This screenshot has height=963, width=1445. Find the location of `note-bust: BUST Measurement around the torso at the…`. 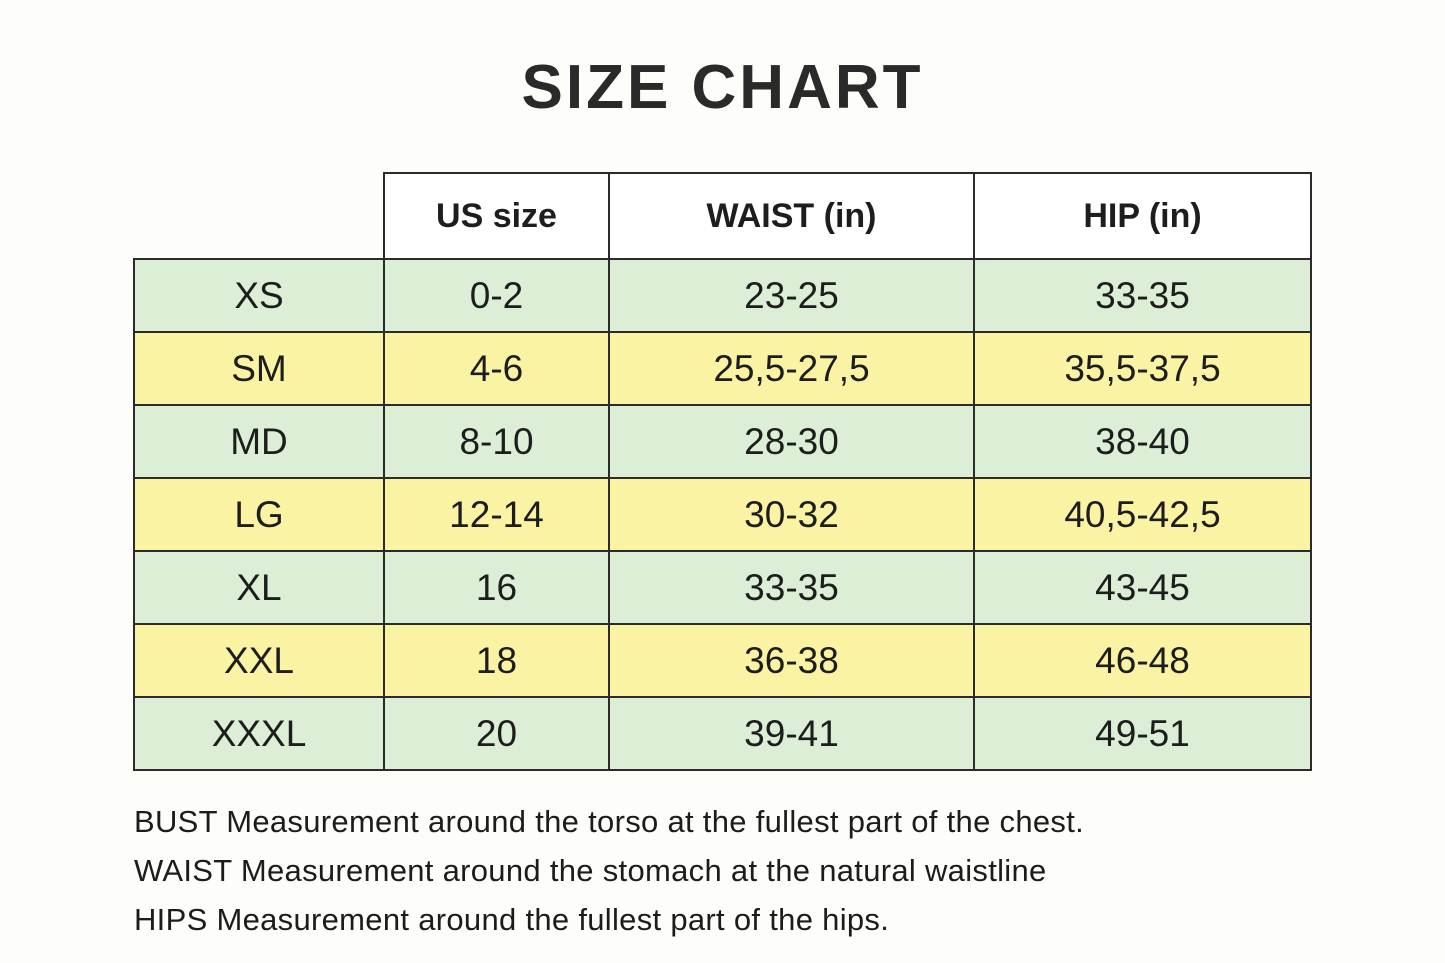

note-bust: BUST Measurement around the torso at the… is located at coordinates (609, 821).